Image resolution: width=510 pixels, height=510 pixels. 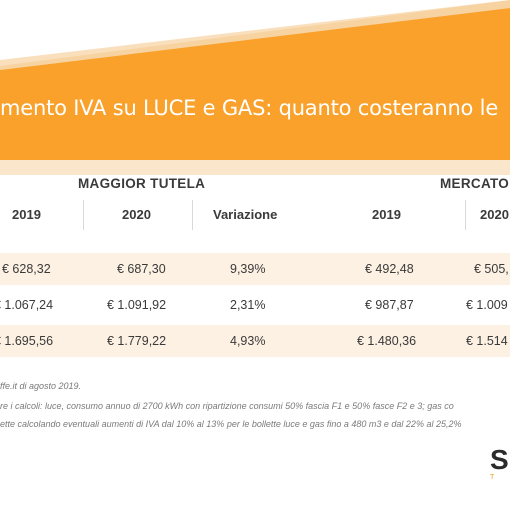 I want to click on col-header-2019-ml: 2019, so click(x=386, y=214).